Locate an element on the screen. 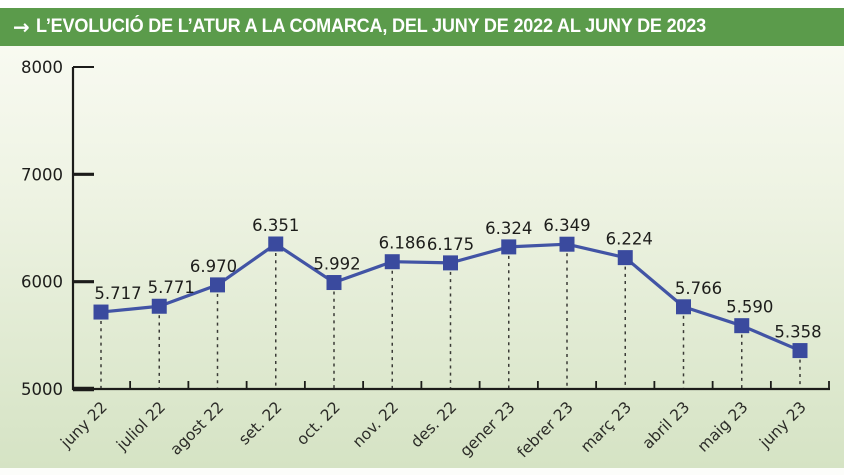 Image resolution: width=844 pixels, height=475 pixels. data-point-label: 5.358 is located at coordinates (797, 332).